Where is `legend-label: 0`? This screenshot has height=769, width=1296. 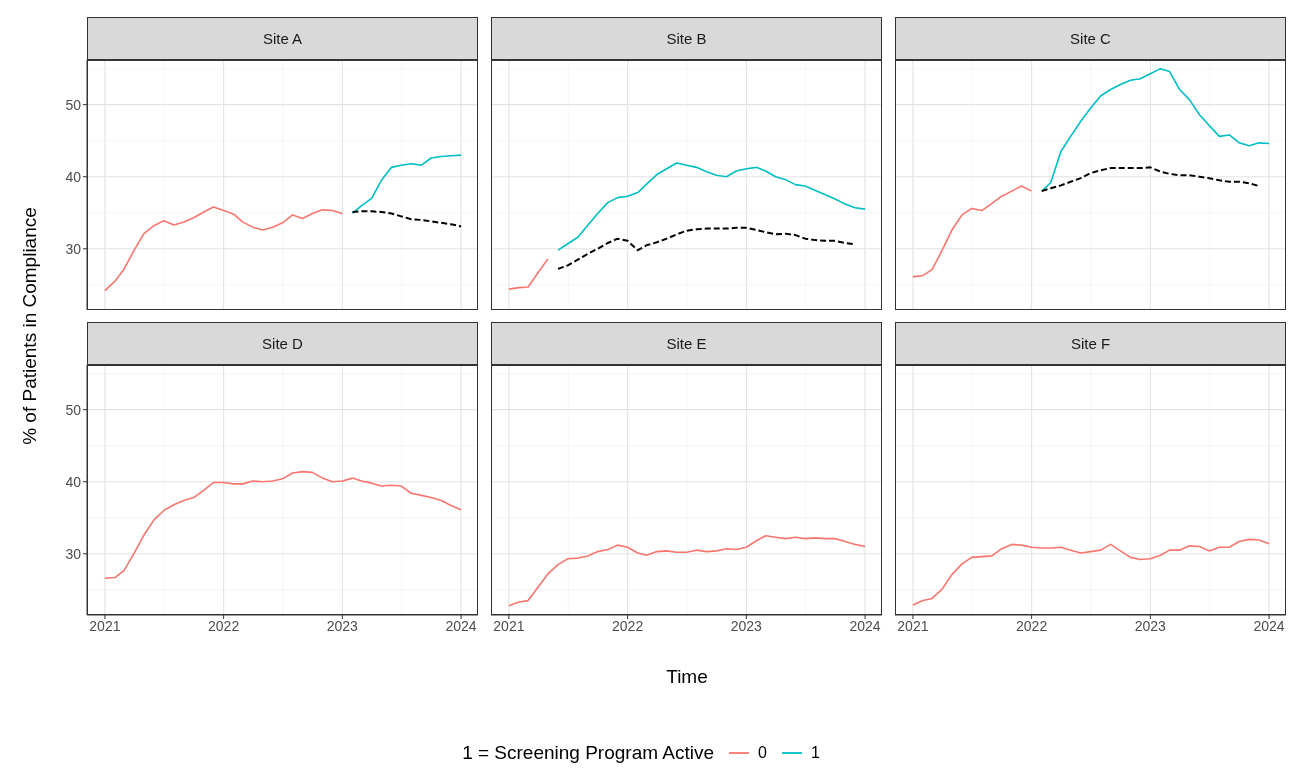
legend-label: 0 is located at coordinates (762, 753).